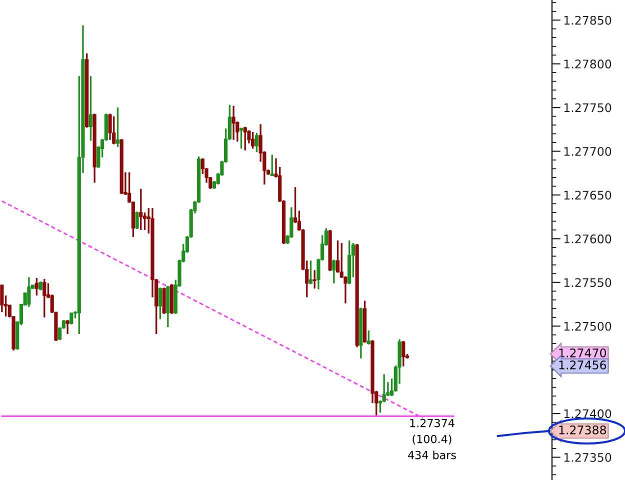 This screenshot has height=480, width=625. Describe the element at coordinates (582, 365) in the screenshot. I see `text: 1.27456` at that location.